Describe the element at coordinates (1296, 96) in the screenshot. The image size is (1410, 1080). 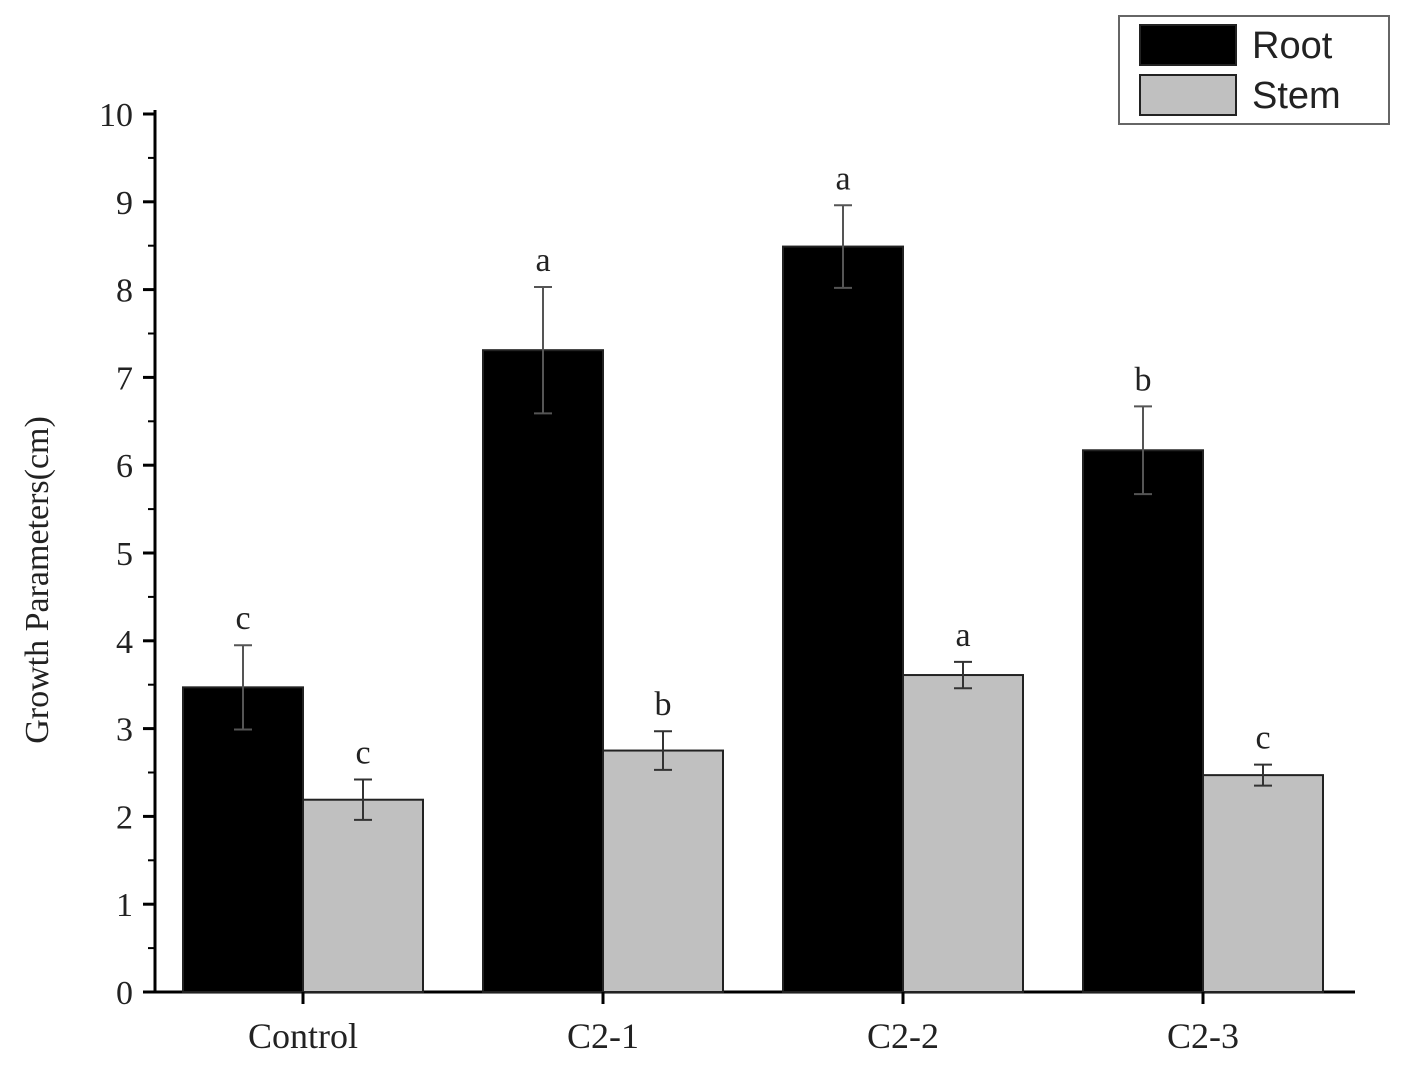
I see `legend-label-stem: Stem` at that location.